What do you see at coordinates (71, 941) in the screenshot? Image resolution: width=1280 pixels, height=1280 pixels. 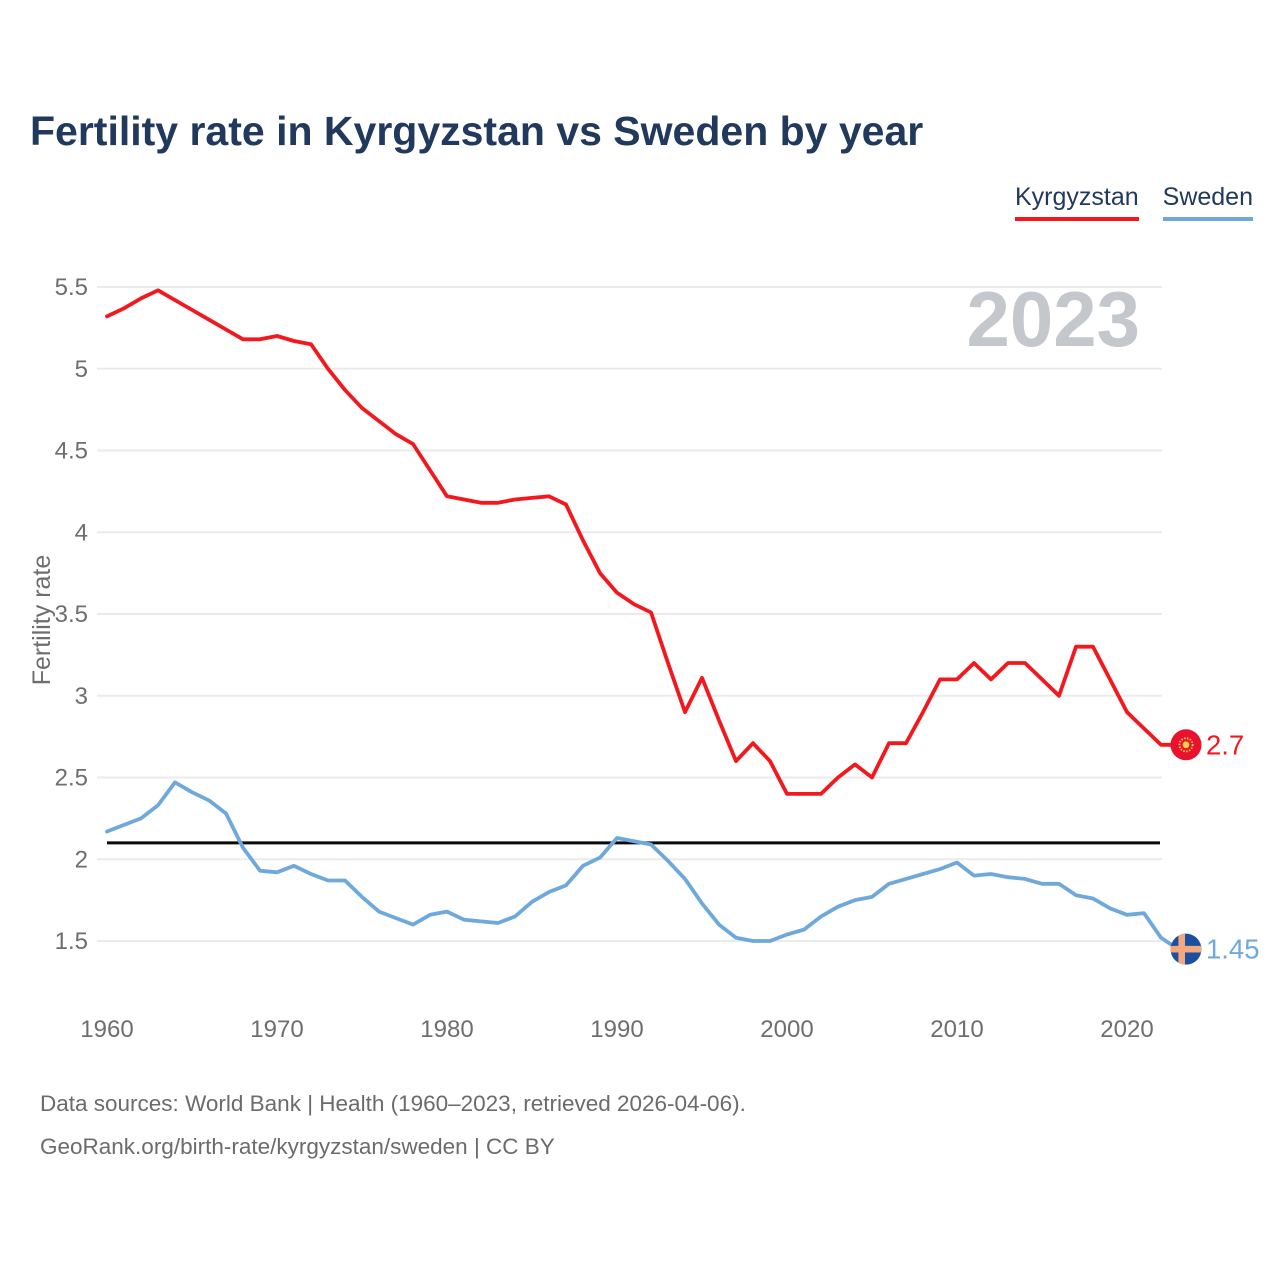 I see `y-tick-label: 1.5` at bounding box center [71, 941].